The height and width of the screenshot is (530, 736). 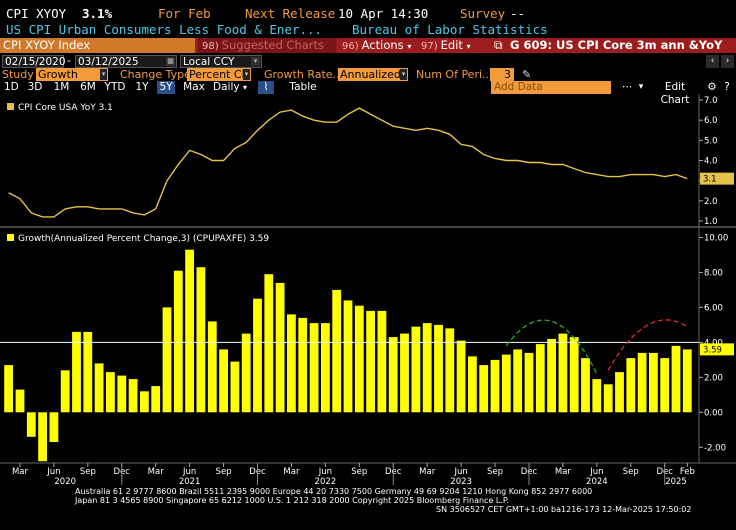 What do you see at coordinates (61, 87) in the screenshot?
I see `range-1m-button: 1M` at bounding box center [61, 87].